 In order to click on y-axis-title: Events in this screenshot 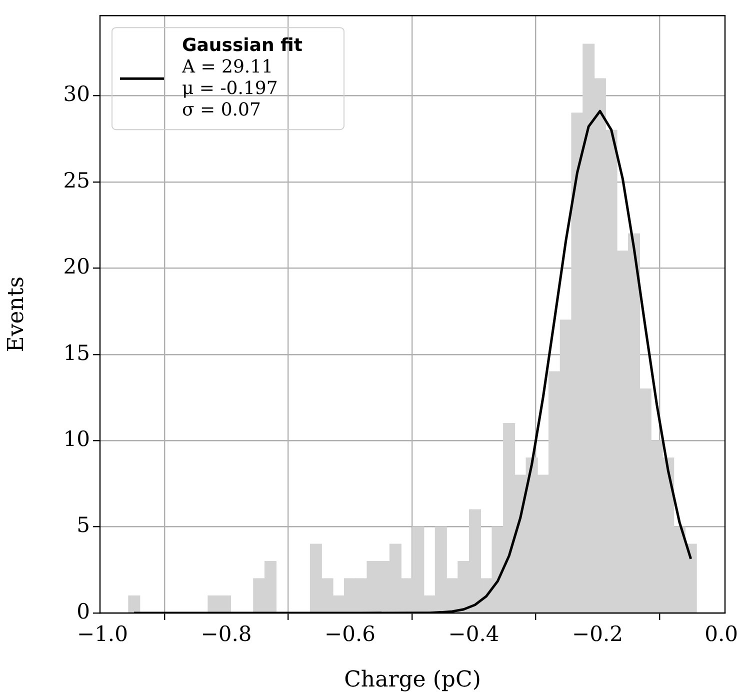, I will do `click(16, 314)`.